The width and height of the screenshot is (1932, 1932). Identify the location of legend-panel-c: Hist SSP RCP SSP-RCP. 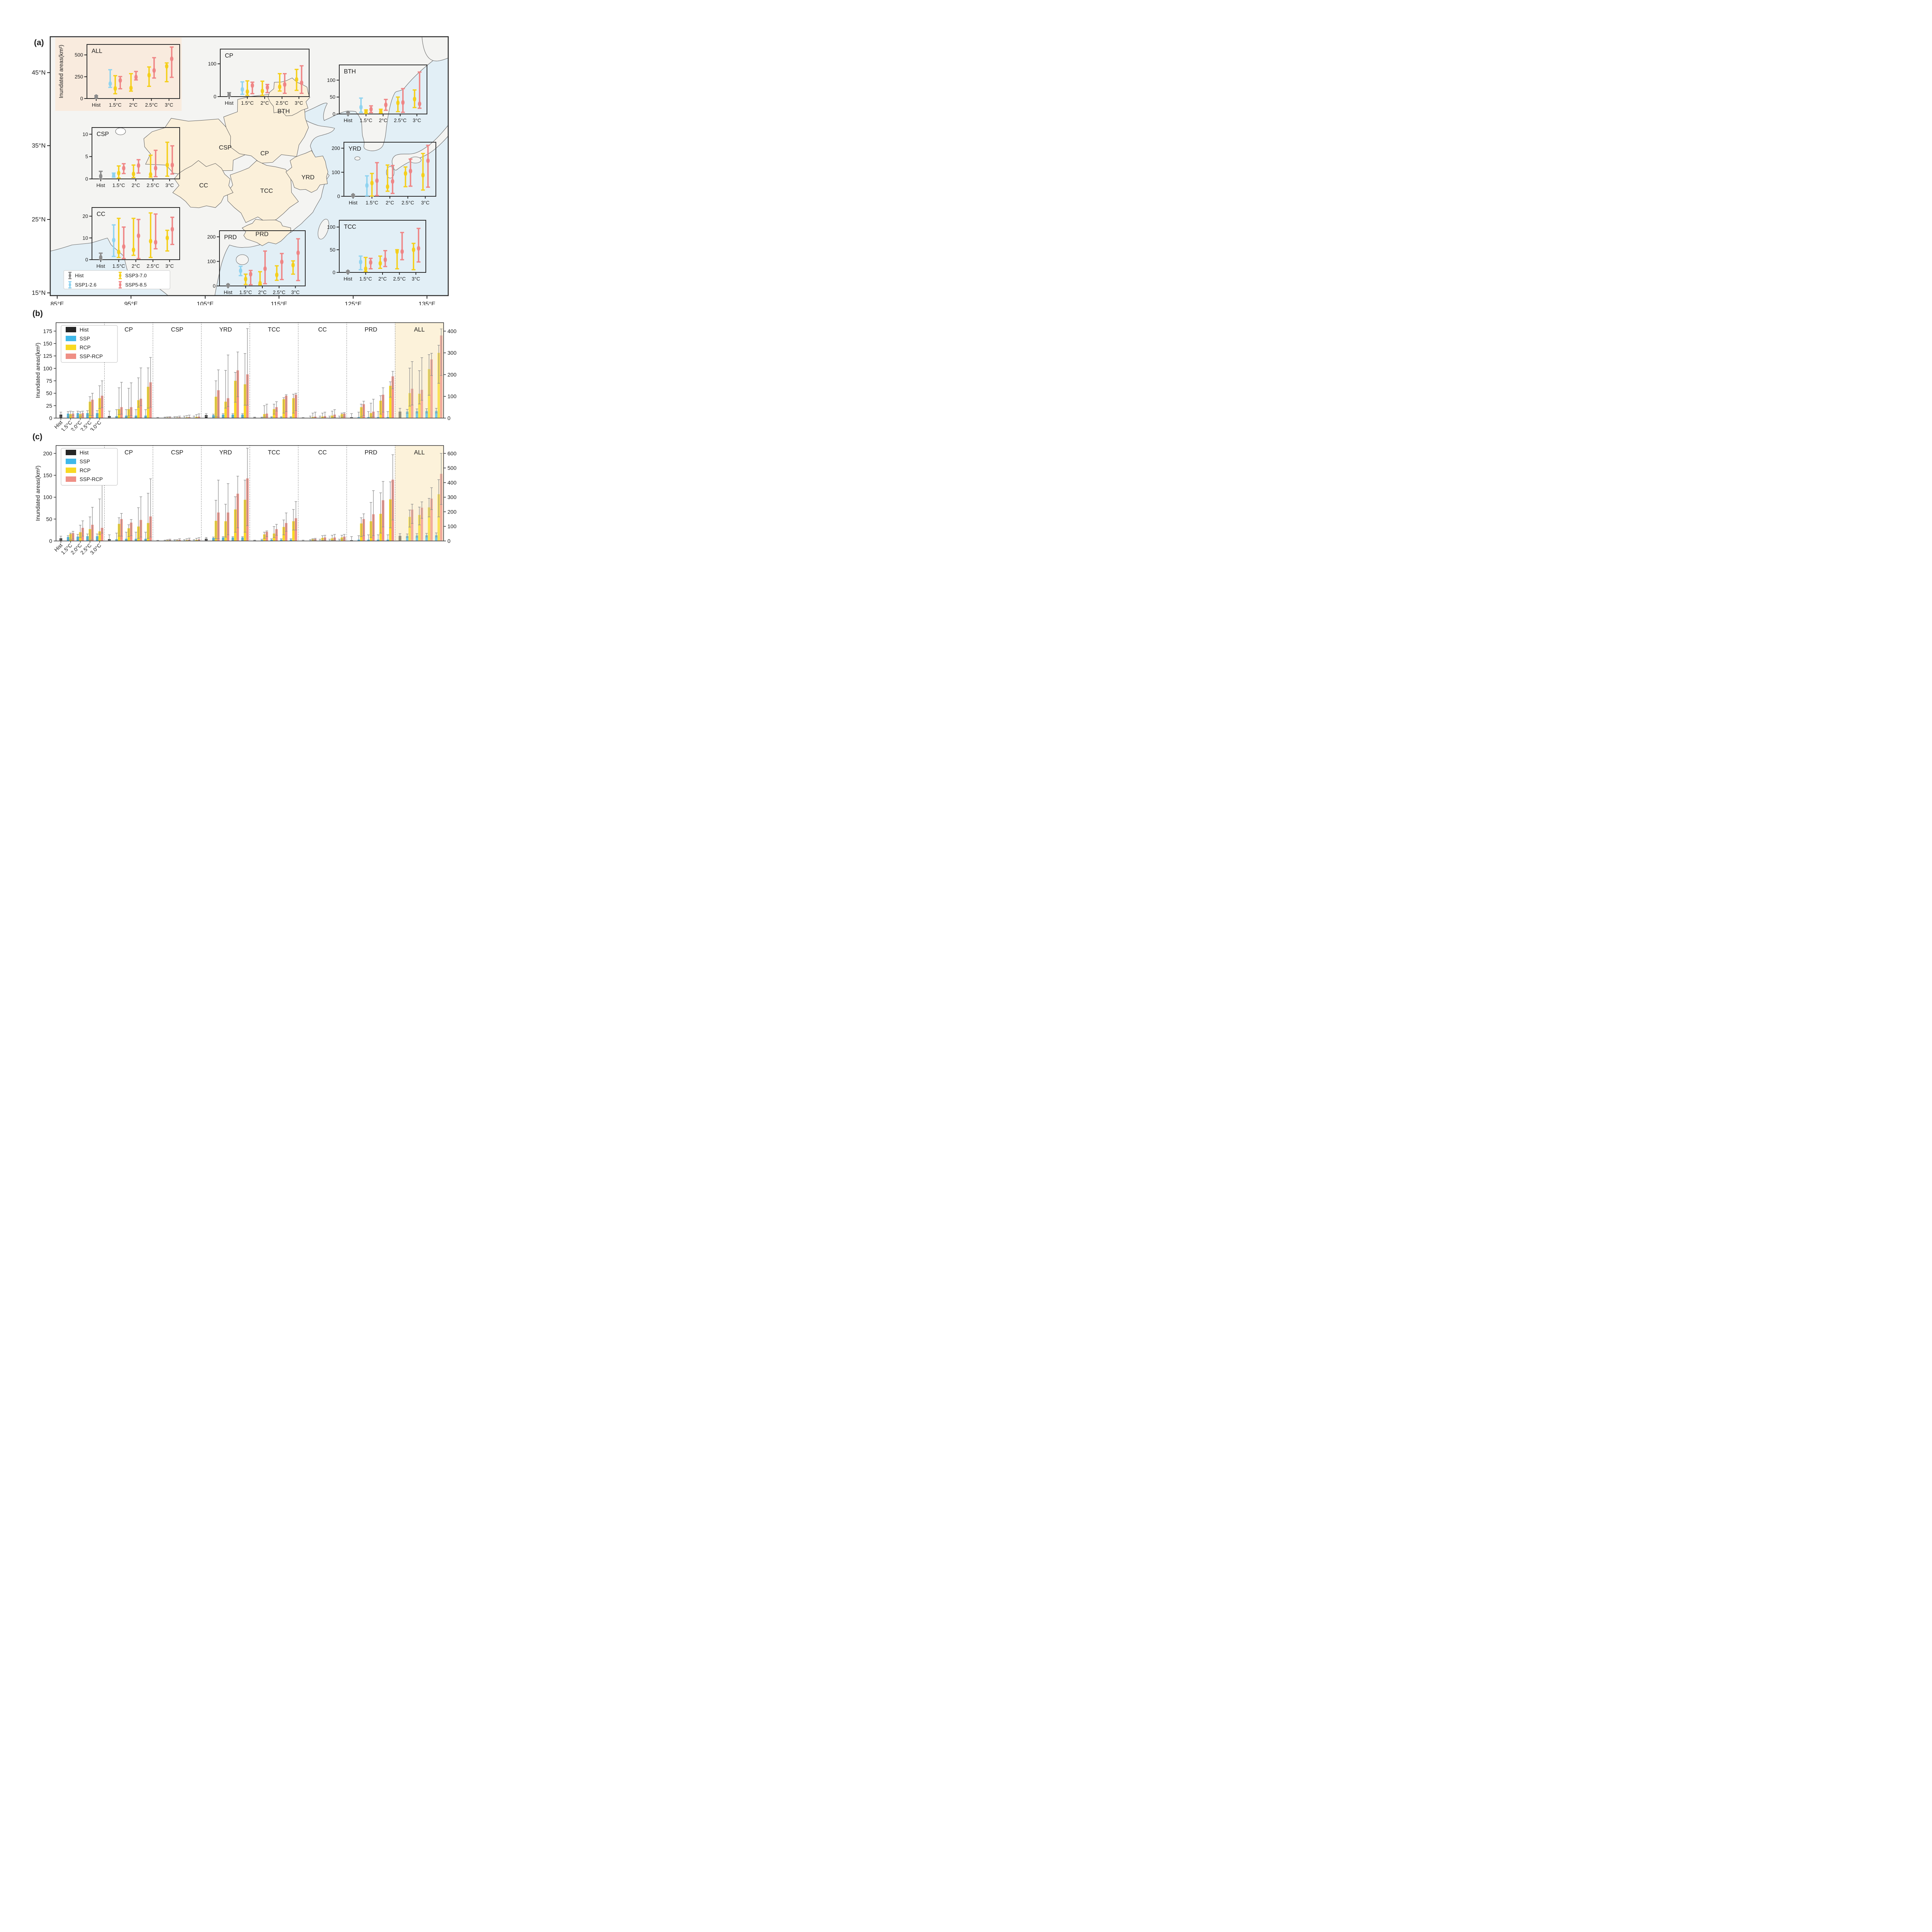
(90, 467).